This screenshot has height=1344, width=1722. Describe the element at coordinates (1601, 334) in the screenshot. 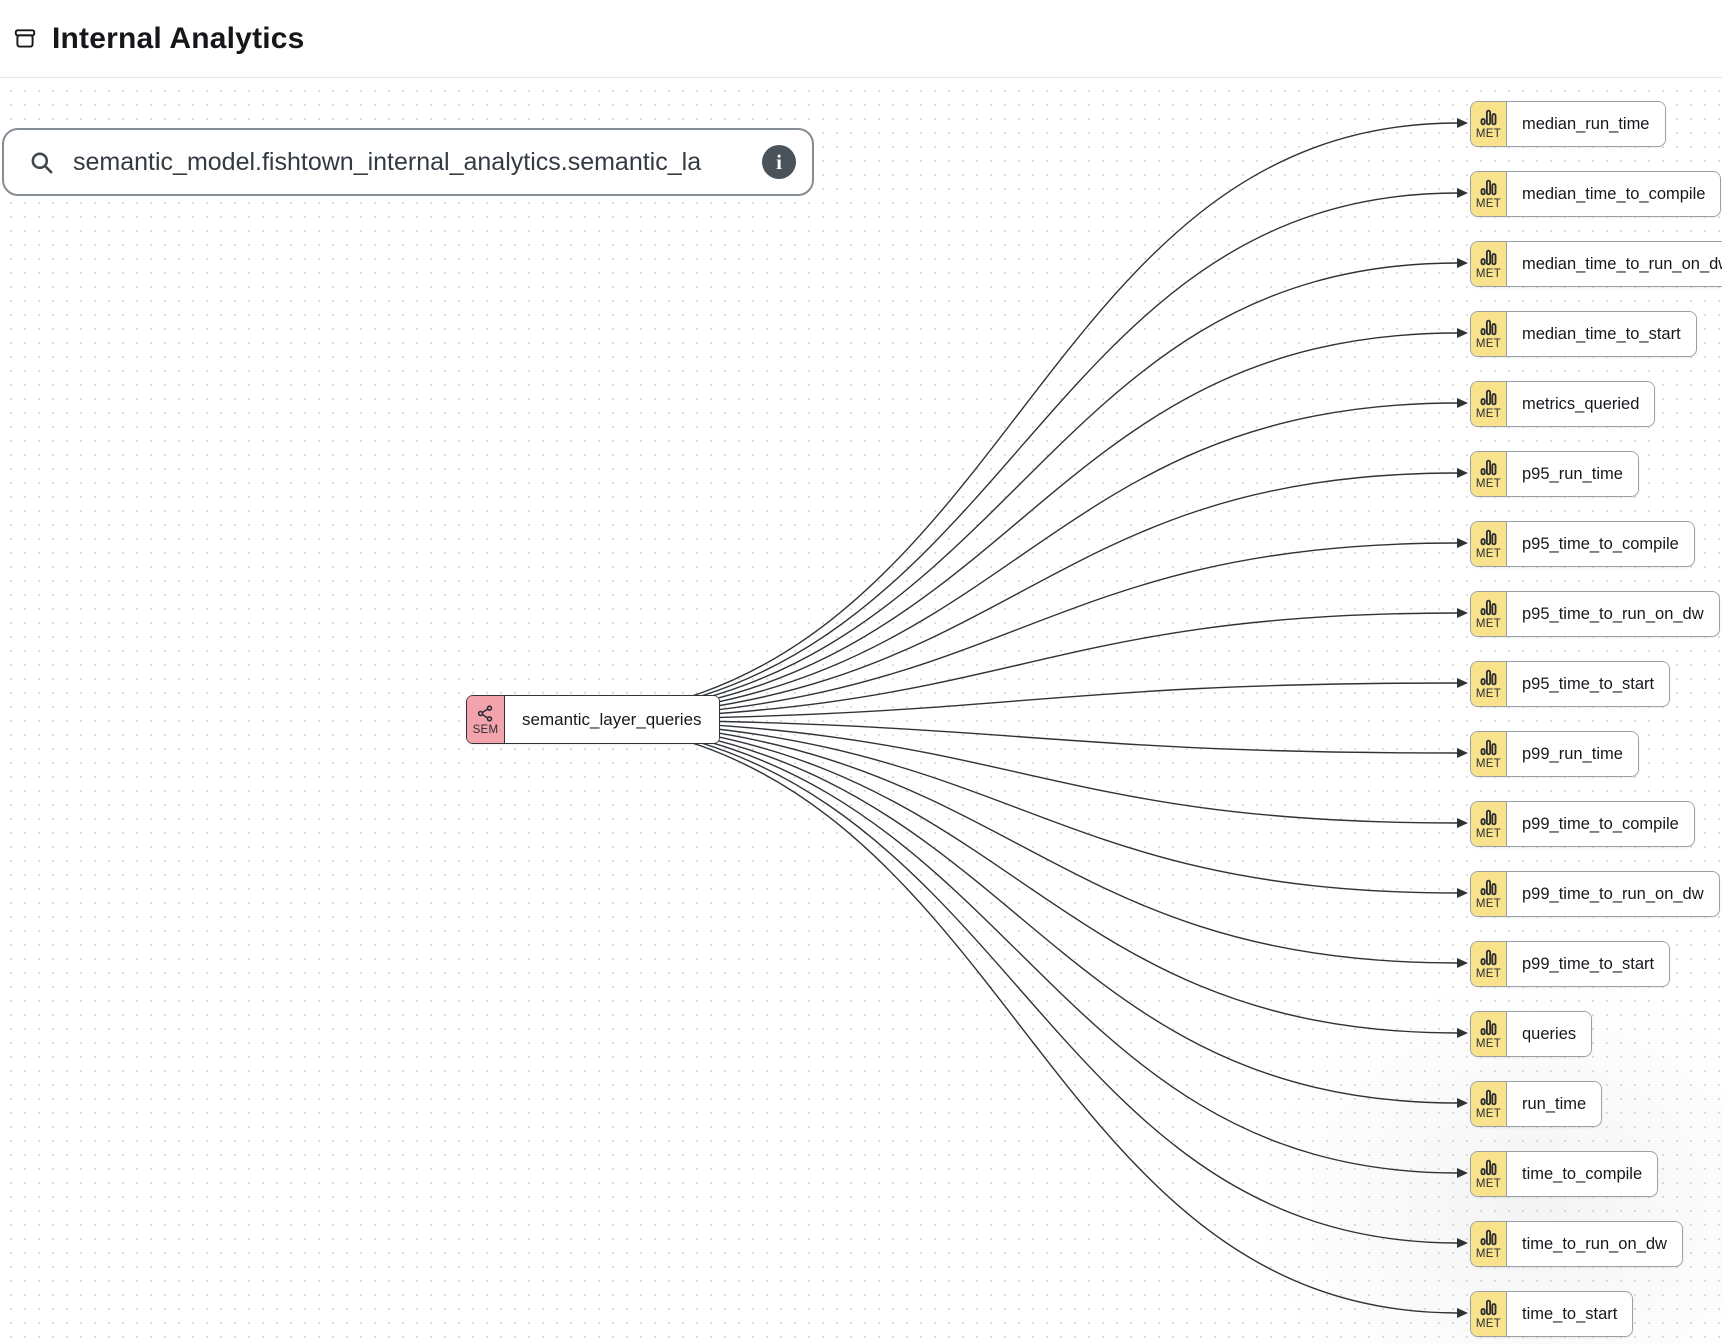

I see `metric-node-label: median_time_to_start` at that location.